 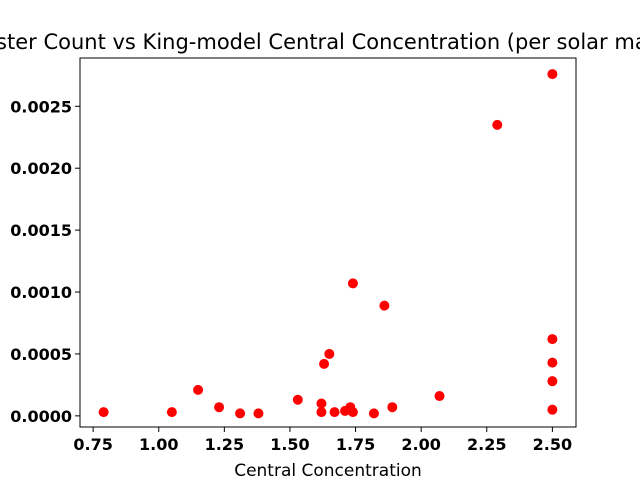 What do you see at coordinates (486, 444) in the screenshot?
I see `x-tick-label: 2.25` at bounding box center [486, 444].